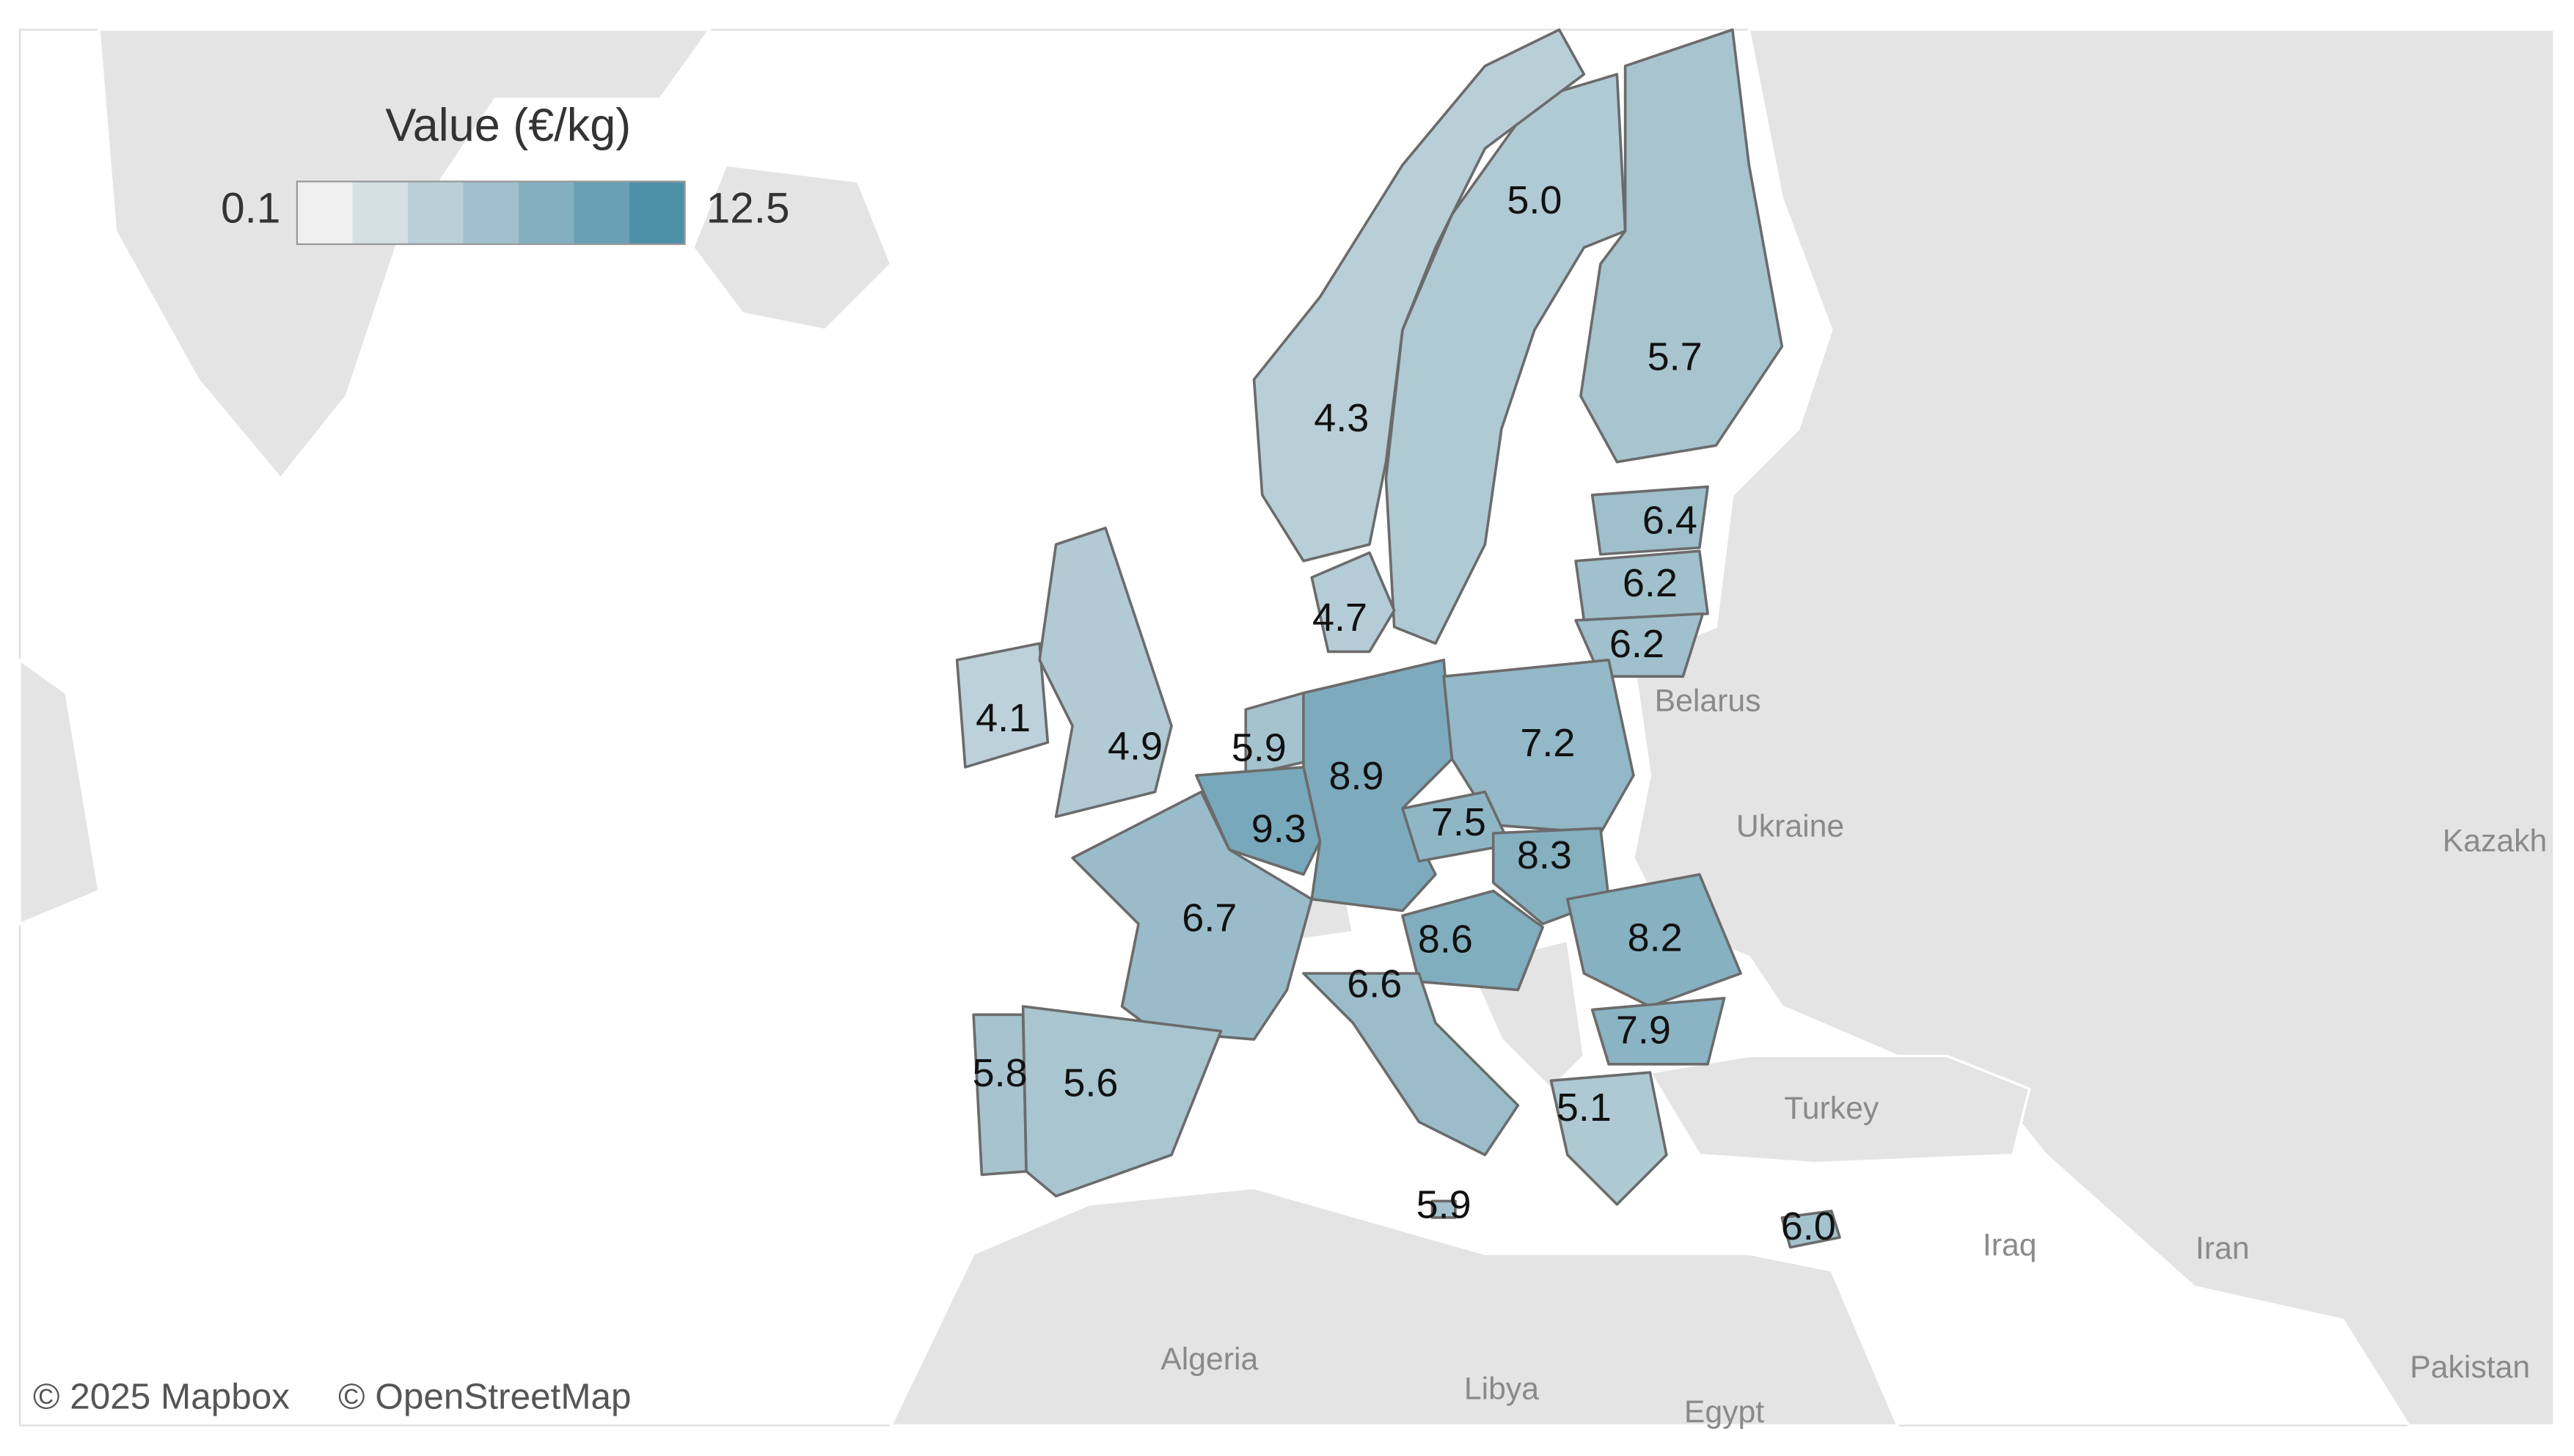 The image size is (2574, 1456). I want to click on legend: Value (€/kg) 0.1 12.5, so click(506, 173).